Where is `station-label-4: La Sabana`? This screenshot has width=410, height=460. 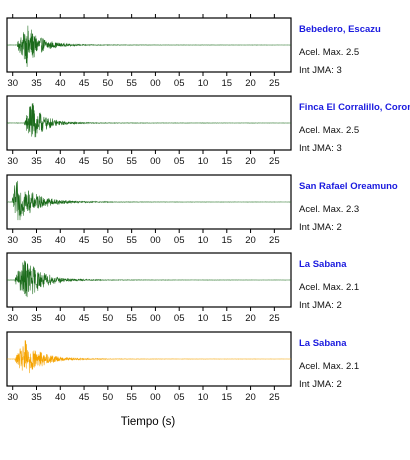 station-label-4: La Sabana is located at coordinates (323, 264).